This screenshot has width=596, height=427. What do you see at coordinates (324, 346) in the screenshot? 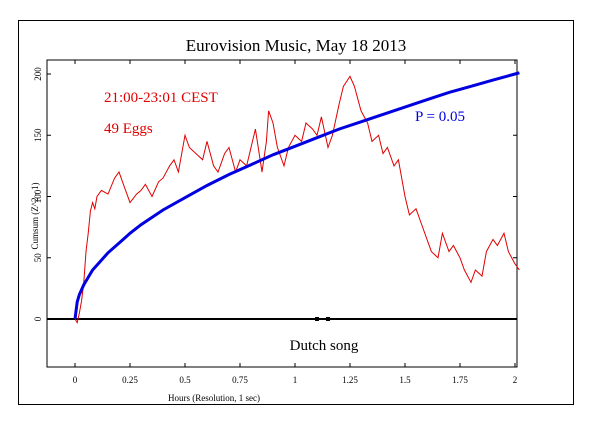
I see `annotation-event-label: Dutch song` at bounding box center [324, 346].